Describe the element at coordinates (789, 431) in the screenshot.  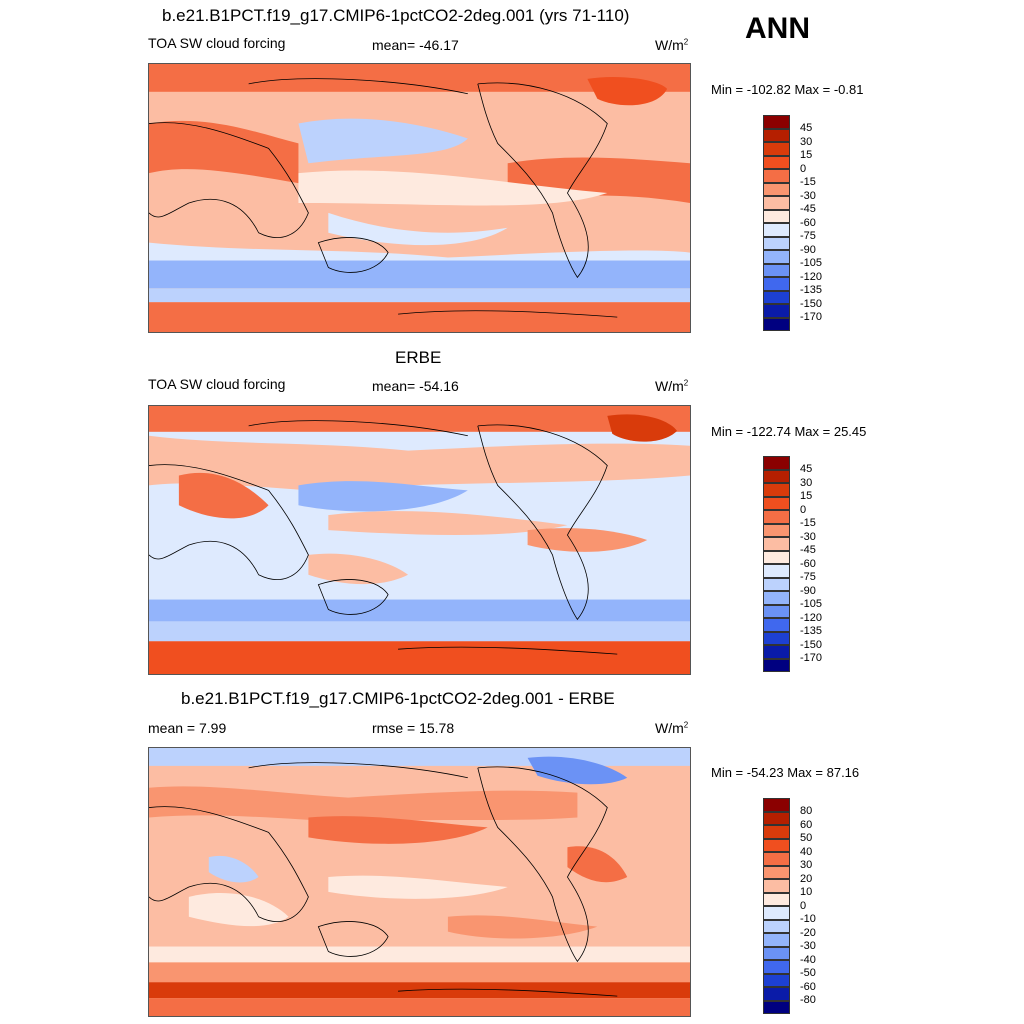
I see `panel2-minmax: Min = -122.74 Max = 25.45` at that location.